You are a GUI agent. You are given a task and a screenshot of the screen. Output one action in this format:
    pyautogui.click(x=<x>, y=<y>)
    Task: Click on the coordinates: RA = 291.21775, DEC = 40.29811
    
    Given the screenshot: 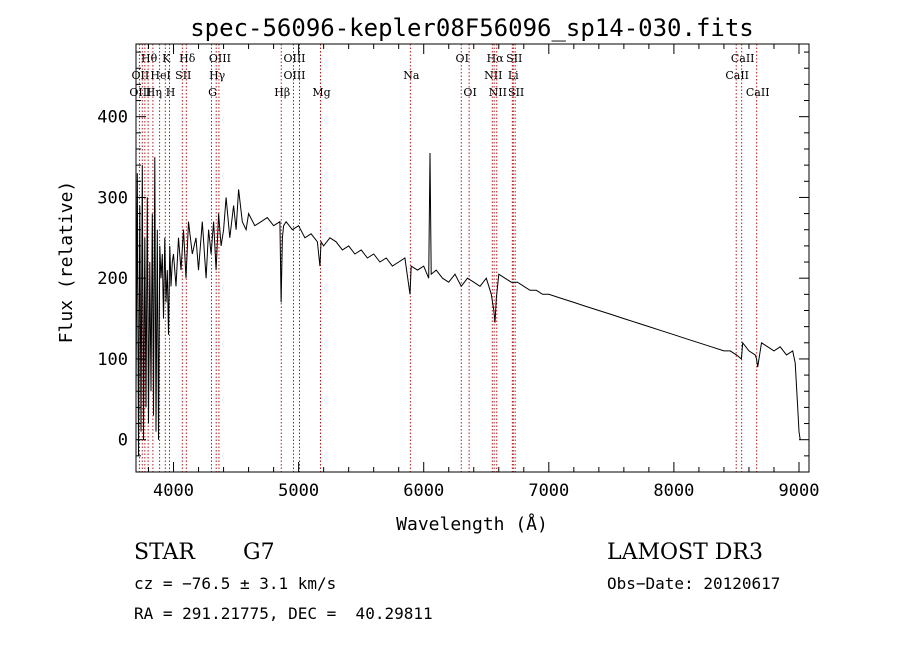 What is the action you would take?
    pyautogui.click(x=283, y=613)
    